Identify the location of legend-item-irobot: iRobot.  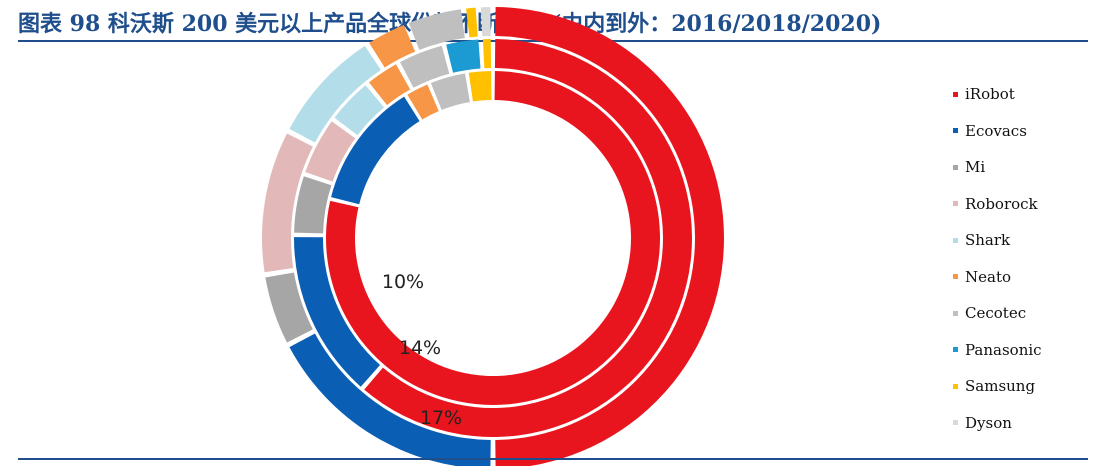
(997, 94).